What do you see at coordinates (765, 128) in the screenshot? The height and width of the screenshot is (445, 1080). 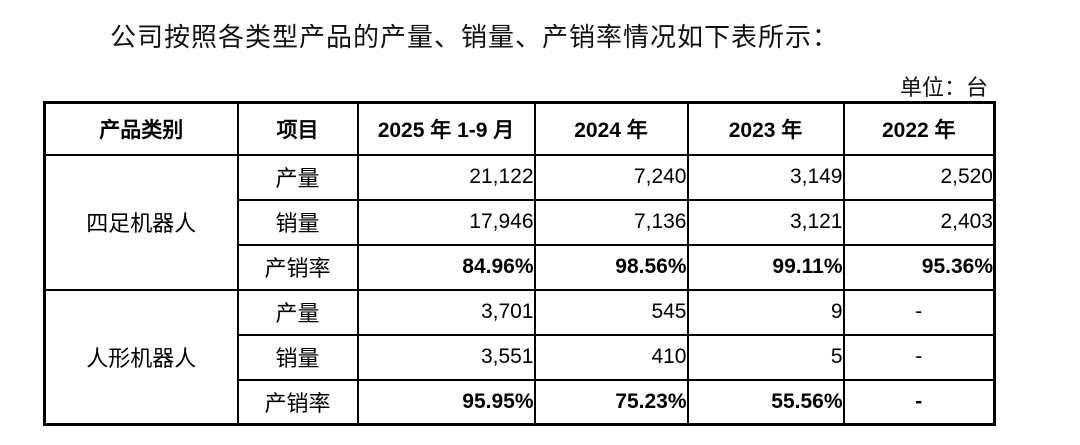 I see `header-cell: 2023 年` at bounding box center [765, 128].